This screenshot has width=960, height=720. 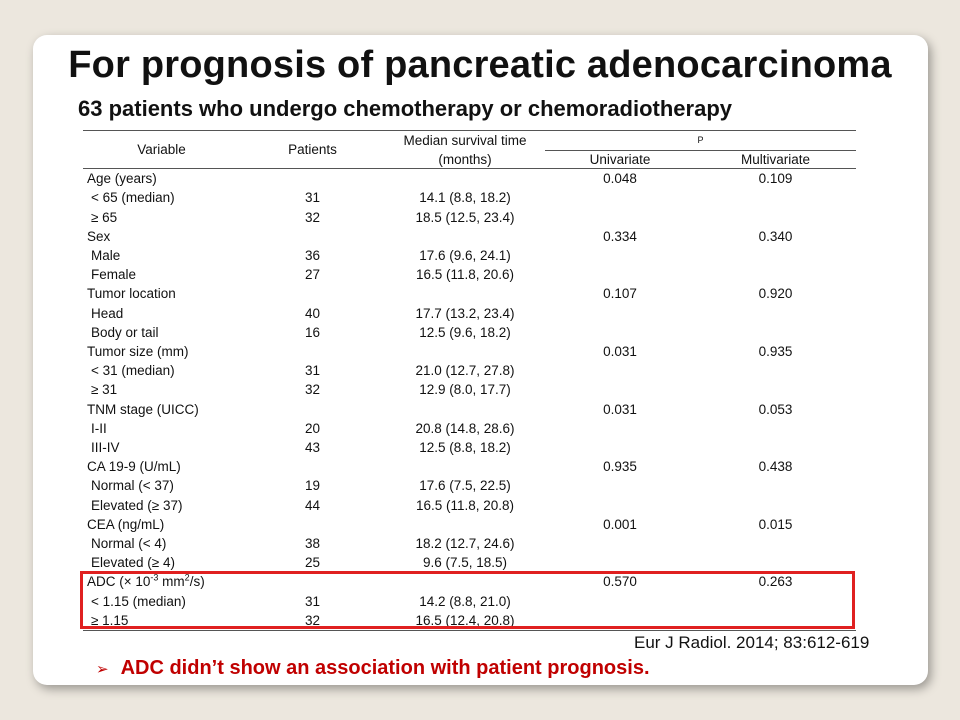 What do you see at coordinates (620, 294) in the screenshot?
I see `row-univariate: 0.107` at bounding box center [620, 294].